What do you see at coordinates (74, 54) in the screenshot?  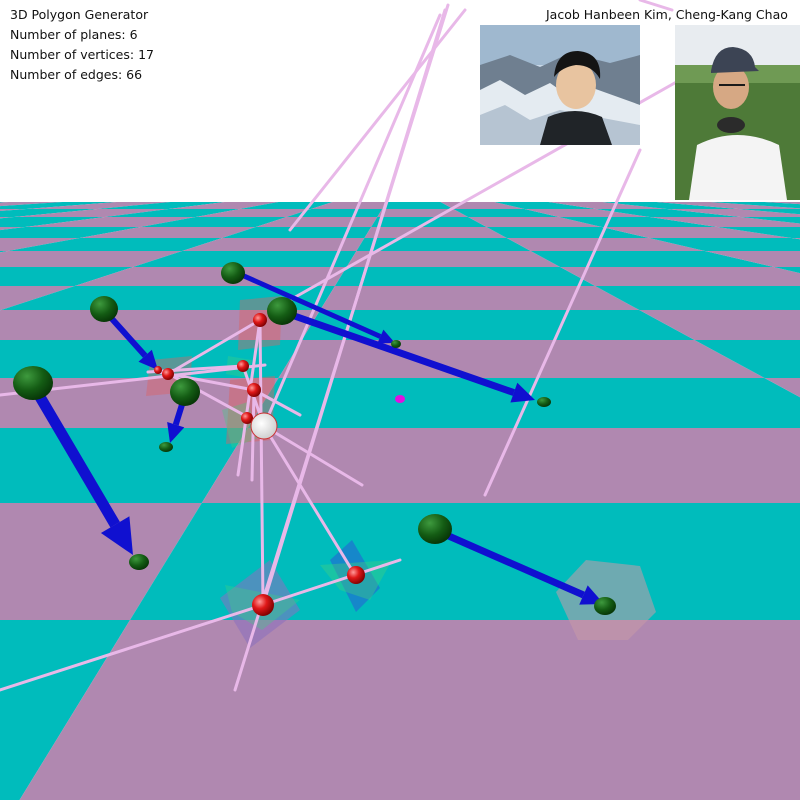 I see `vertices-label: Number of vertices:` at bounding box center [74, 54].